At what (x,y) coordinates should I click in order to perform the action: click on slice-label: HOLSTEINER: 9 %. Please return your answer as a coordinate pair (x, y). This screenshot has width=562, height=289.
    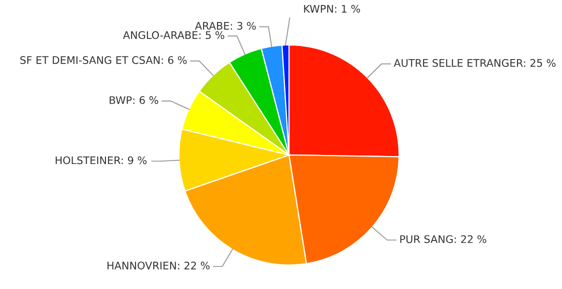
    Looking at the image, I should click on (101, 160).